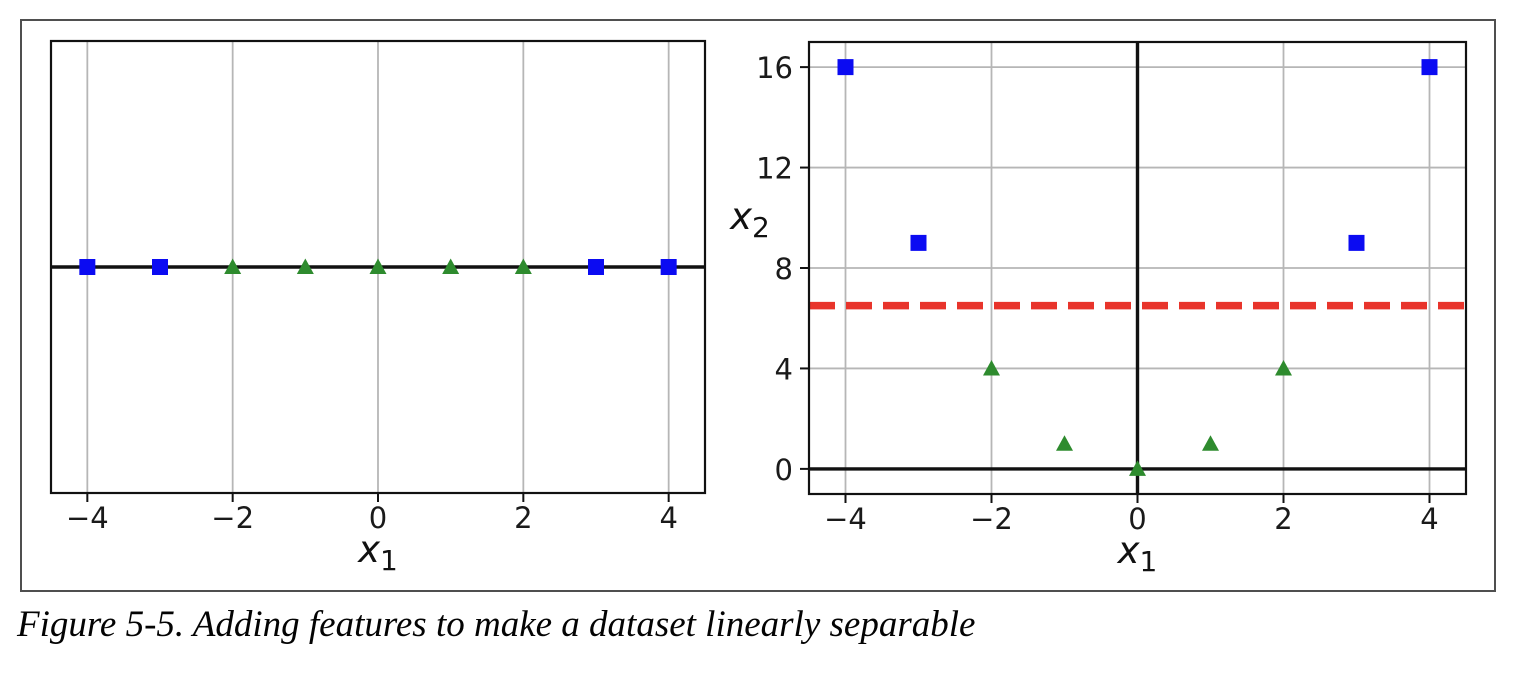 This screenshot has width=1520, height=676. Describe the element at coordinates (774, 169) in the screenshot. I see `y-tick-label: 12` at that location.